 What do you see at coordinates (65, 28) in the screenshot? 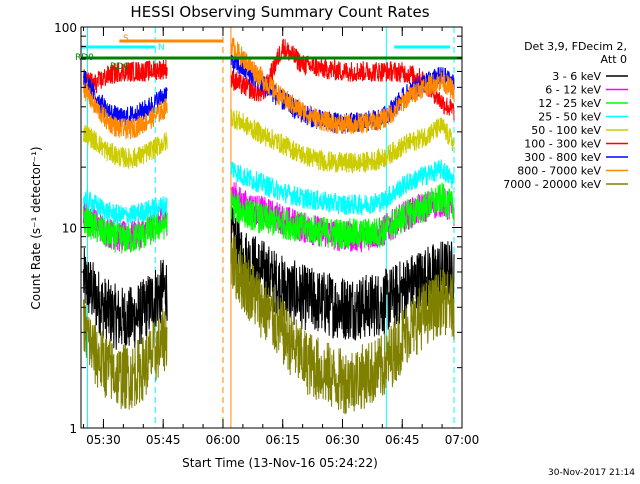
I see `y-tick-label: 100` at bounding box center [65, 28].